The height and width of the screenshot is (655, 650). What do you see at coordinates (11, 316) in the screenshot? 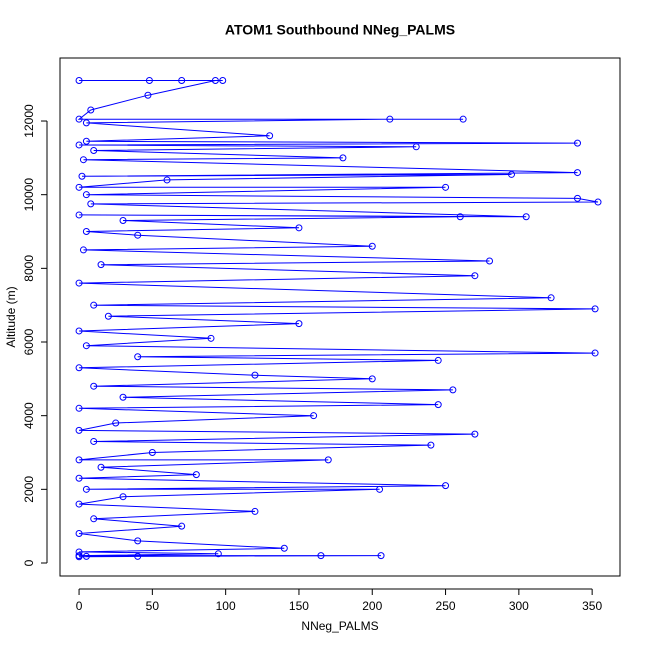
I see `y-axis-label: Altitude (m)` at bounding box center [11, 316].